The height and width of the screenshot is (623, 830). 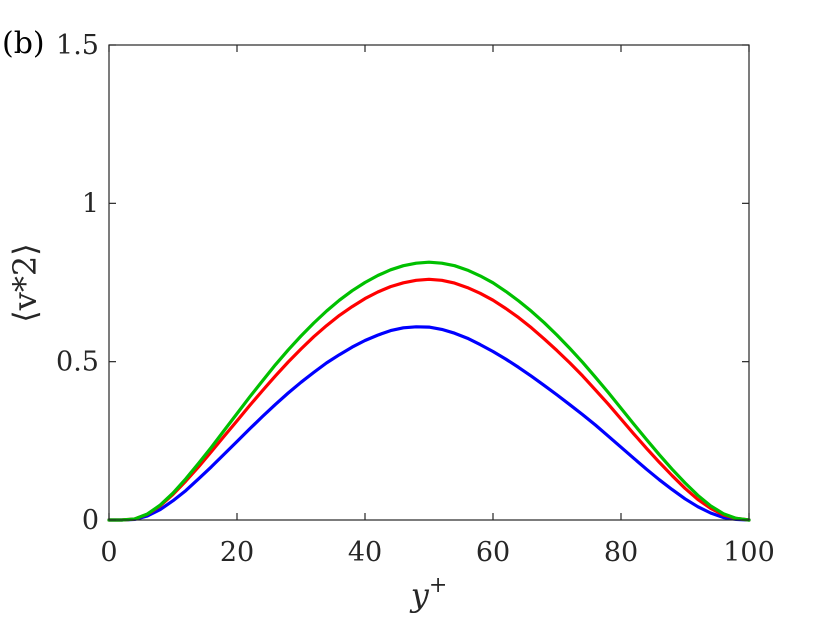 What do you see at coordinates (493, 552) in the screenshot?
I see `x-tick-label: 60` at bounding box center [493, 552].